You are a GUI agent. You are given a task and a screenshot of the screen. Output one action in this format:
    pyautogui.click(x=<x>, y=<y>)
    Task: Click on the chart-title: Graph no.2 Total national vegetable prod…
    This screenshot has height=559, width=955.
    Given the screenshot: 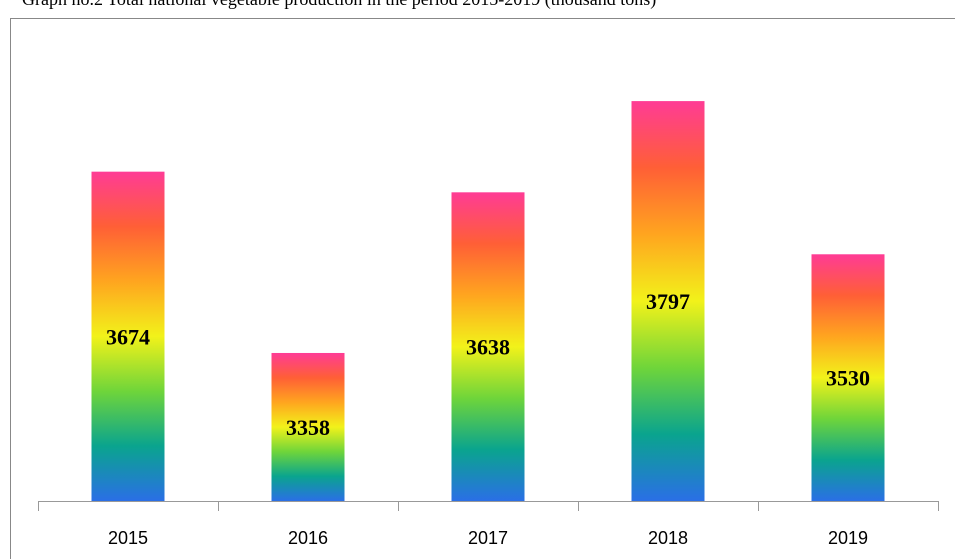 What is the action you would take?
    pyautogui.click(x=339, y=5)
    